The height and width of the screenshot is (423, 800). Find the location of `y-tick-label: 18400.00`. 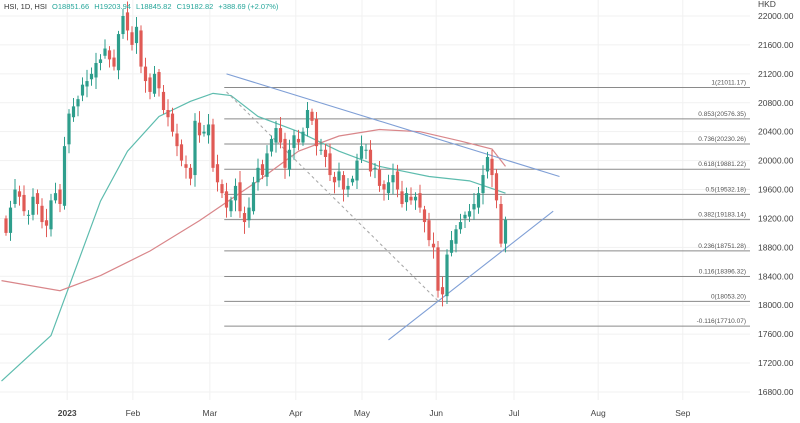

y-tick-label: 18400.00 is located at coordinates (776, 276).